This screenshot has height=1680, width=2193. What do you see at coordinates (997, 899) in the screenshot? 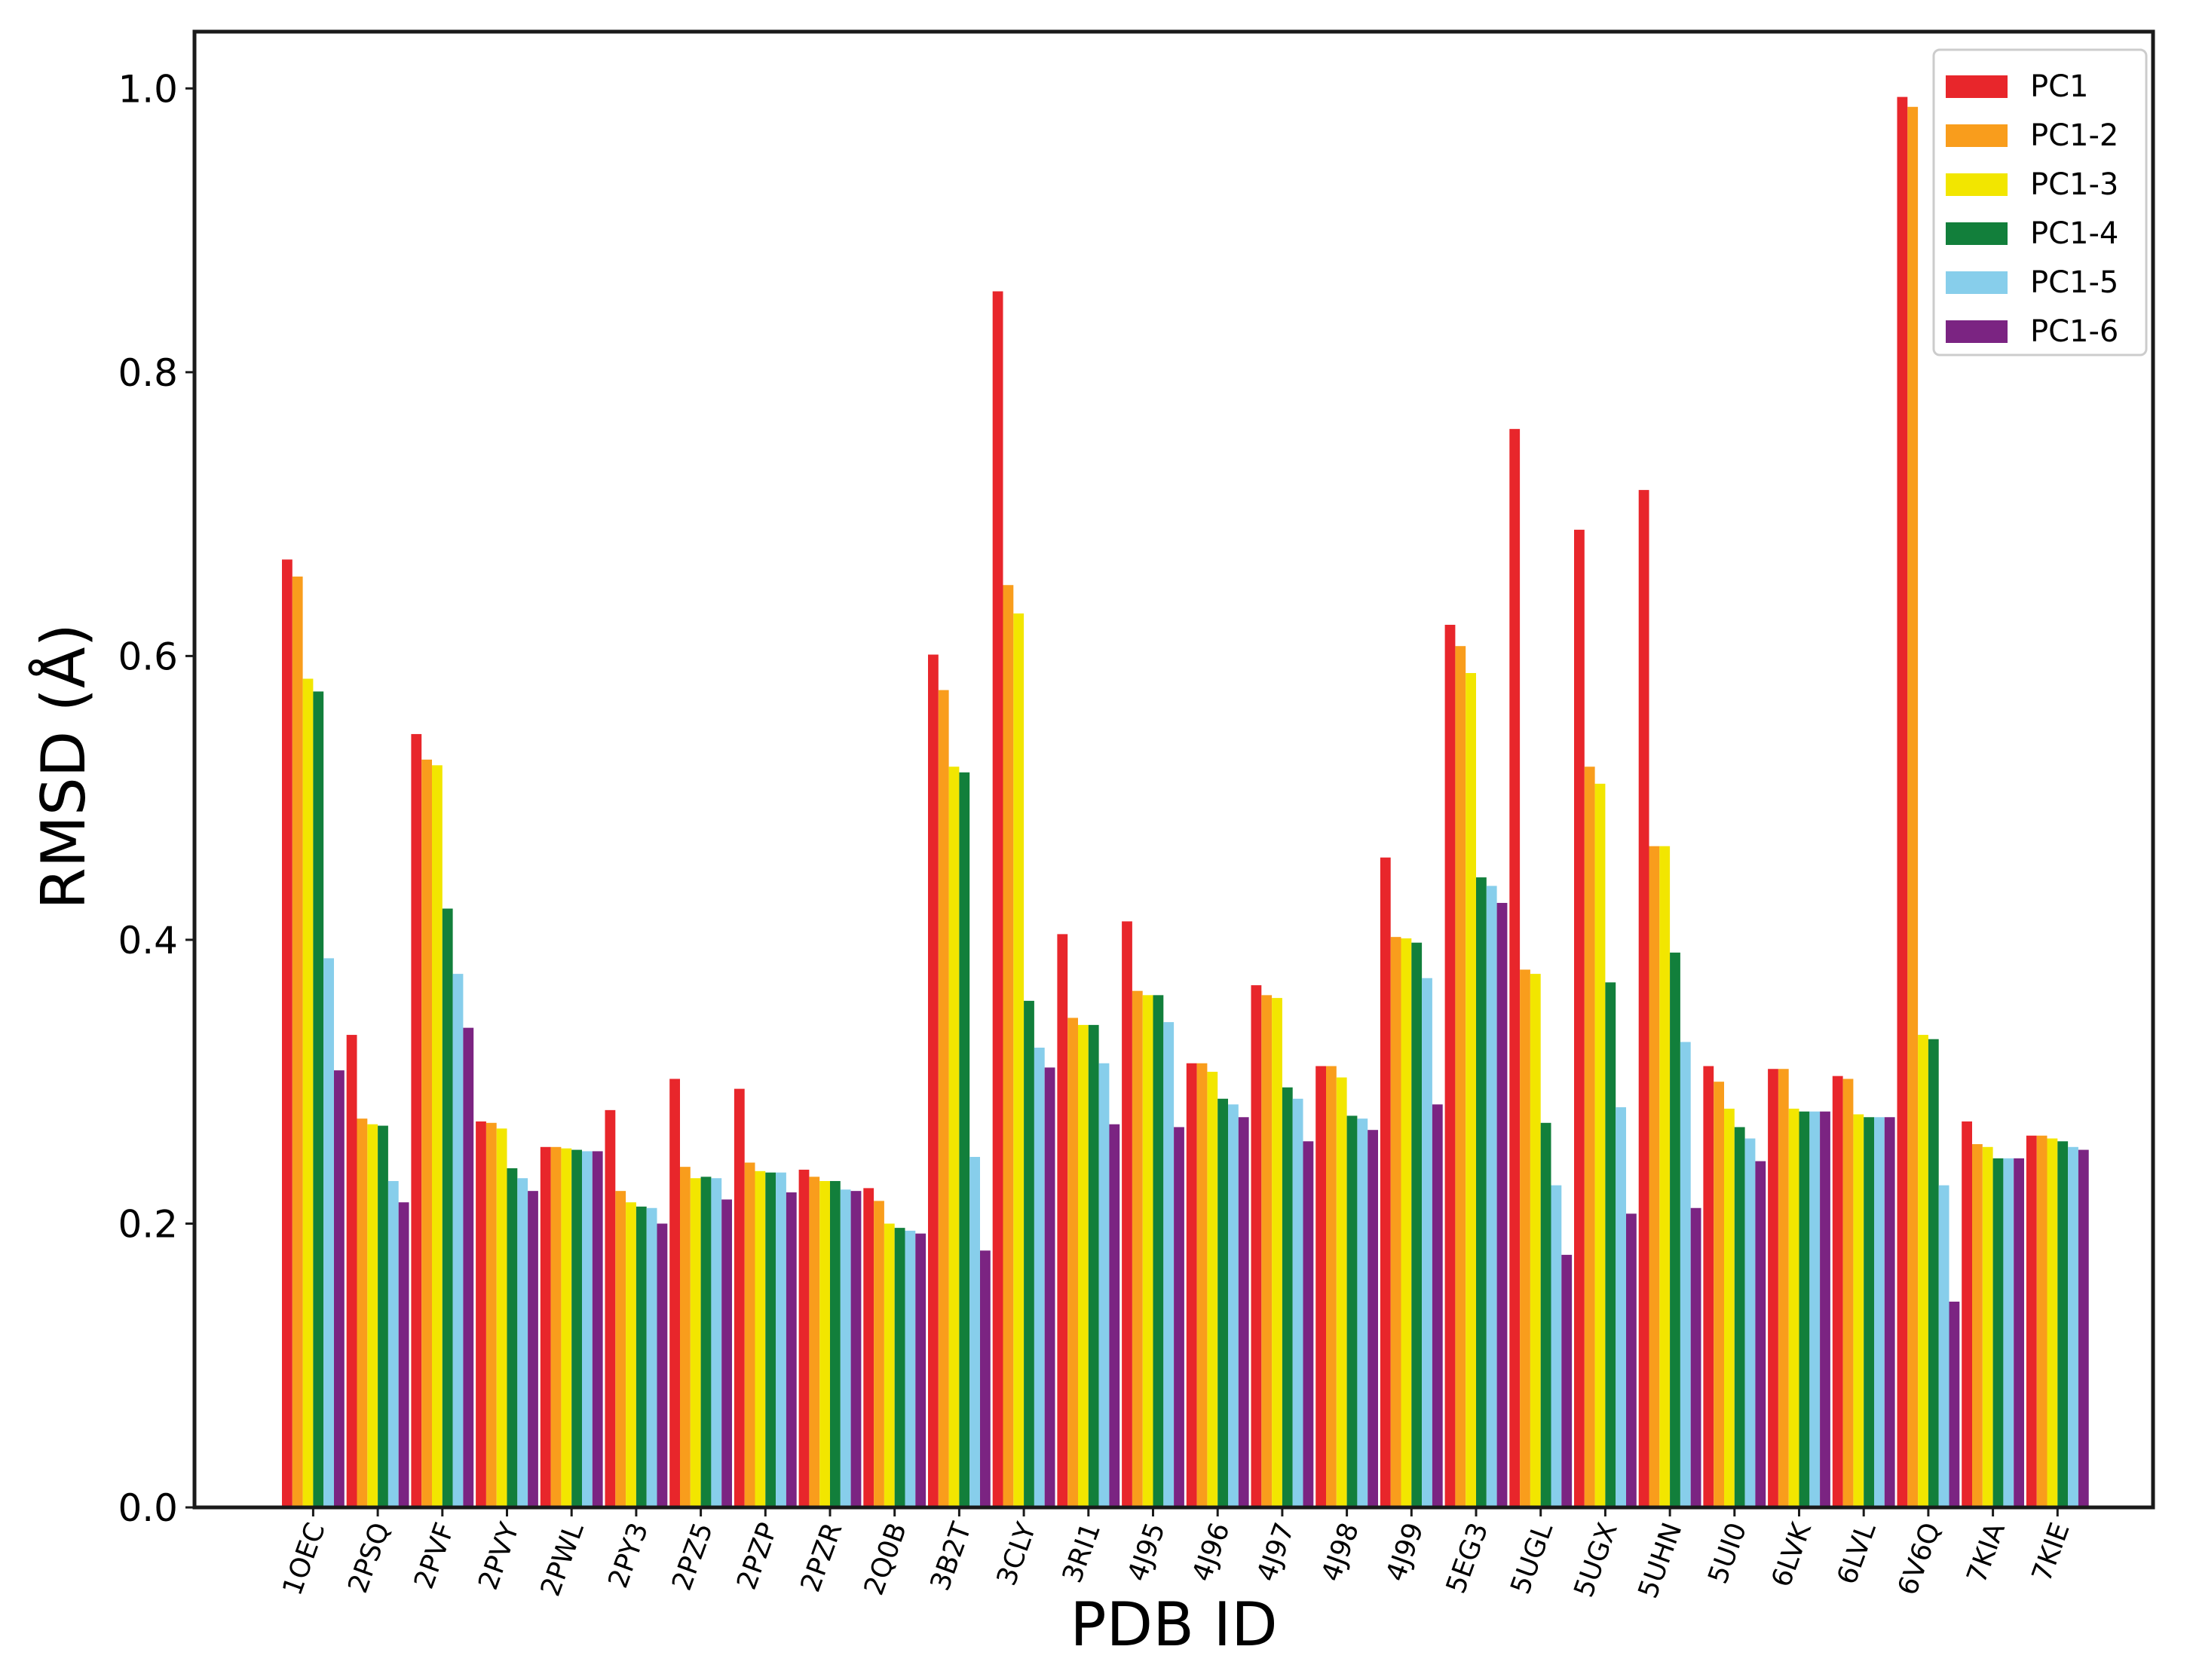
I see `bar-3cly-pc1` at bounding box center [997, 899].